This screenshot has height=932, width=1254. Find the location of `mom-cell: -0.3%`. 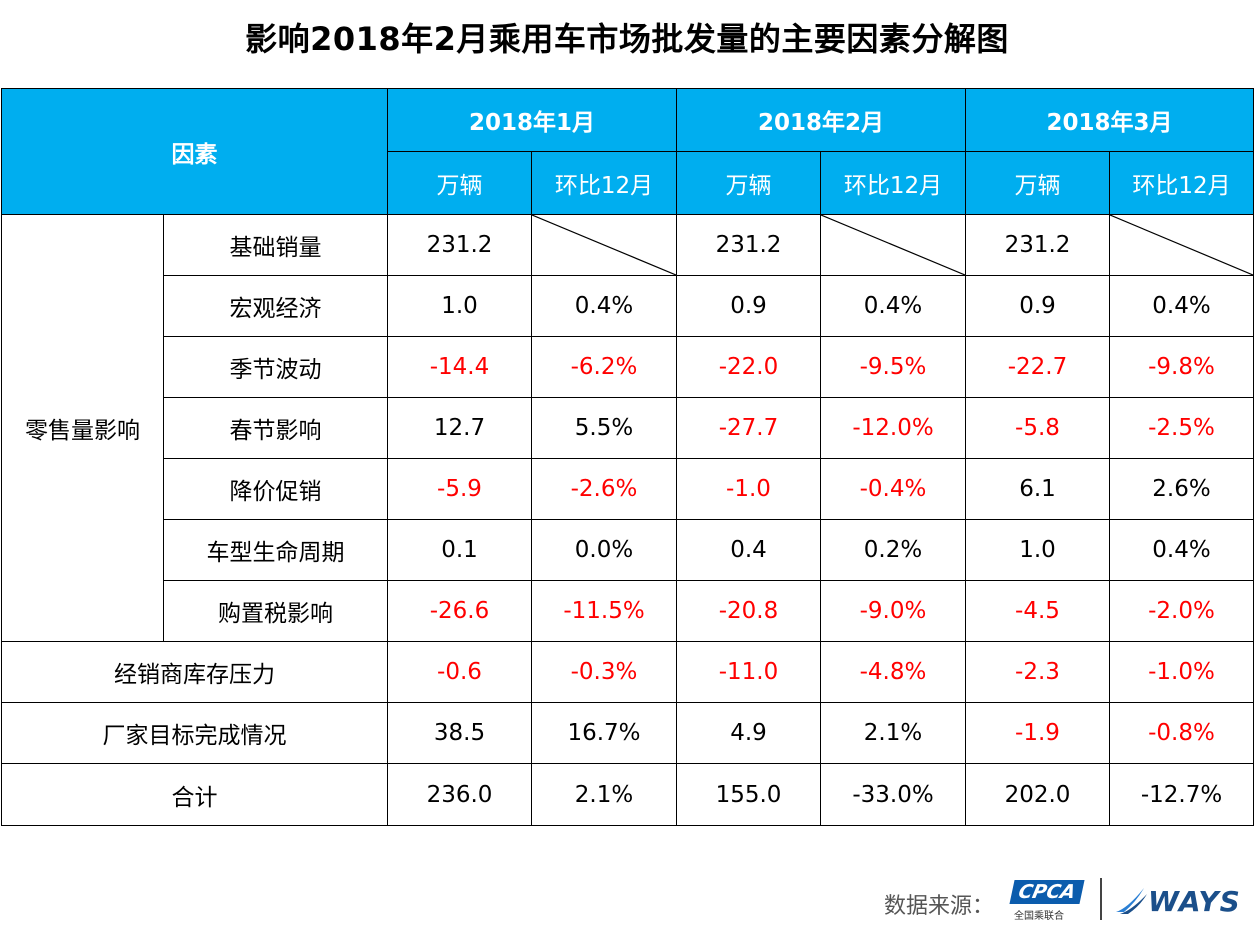

mom-cell: -0.3% is located at coordinates (604, 672).